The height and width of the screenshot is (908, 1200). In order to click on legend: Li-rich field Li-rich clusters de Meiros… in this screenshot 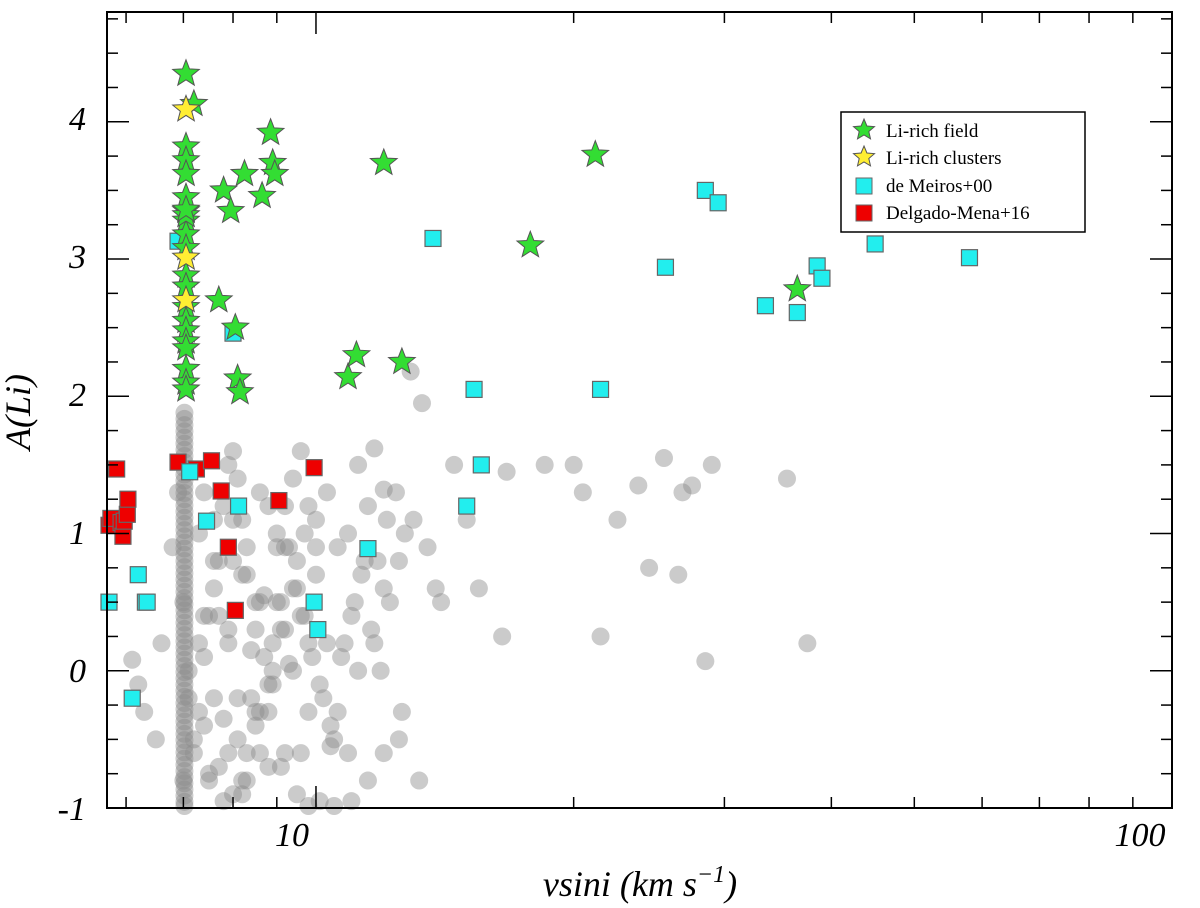, I will do `click(963, 172)`.